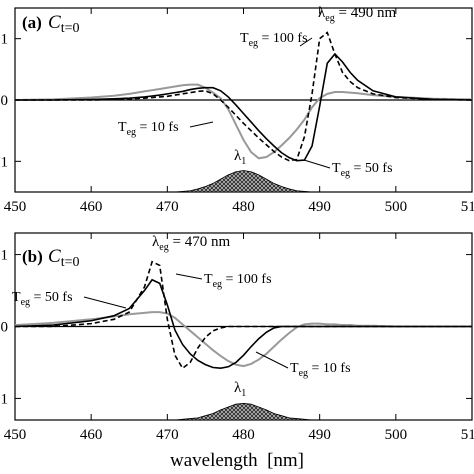 Image resolution: width=474 pixels, height=474 pixels. Describe the element at coordinates (32, 256) in the screenshot. I see `panel-label: (b)` at that location.